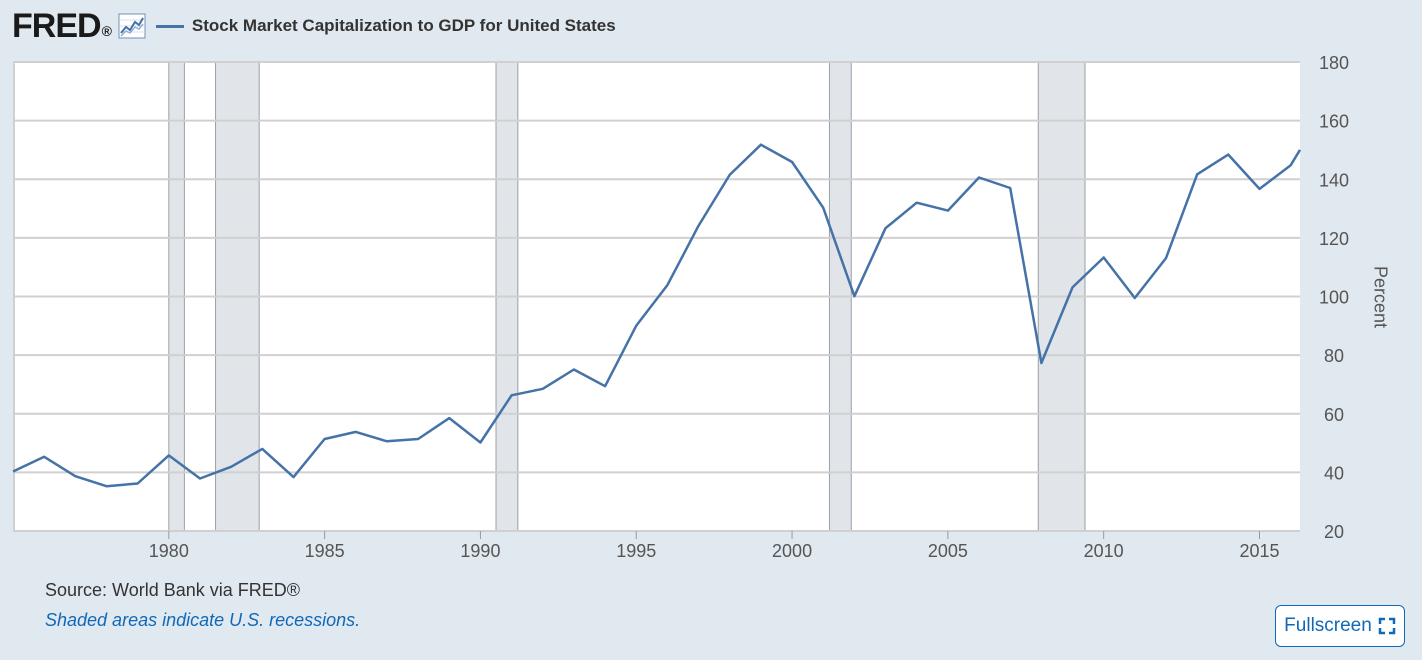 This screenshot has height=660, width=1422. I want to click on x-tick-label: 2015, so click(1259, 551).